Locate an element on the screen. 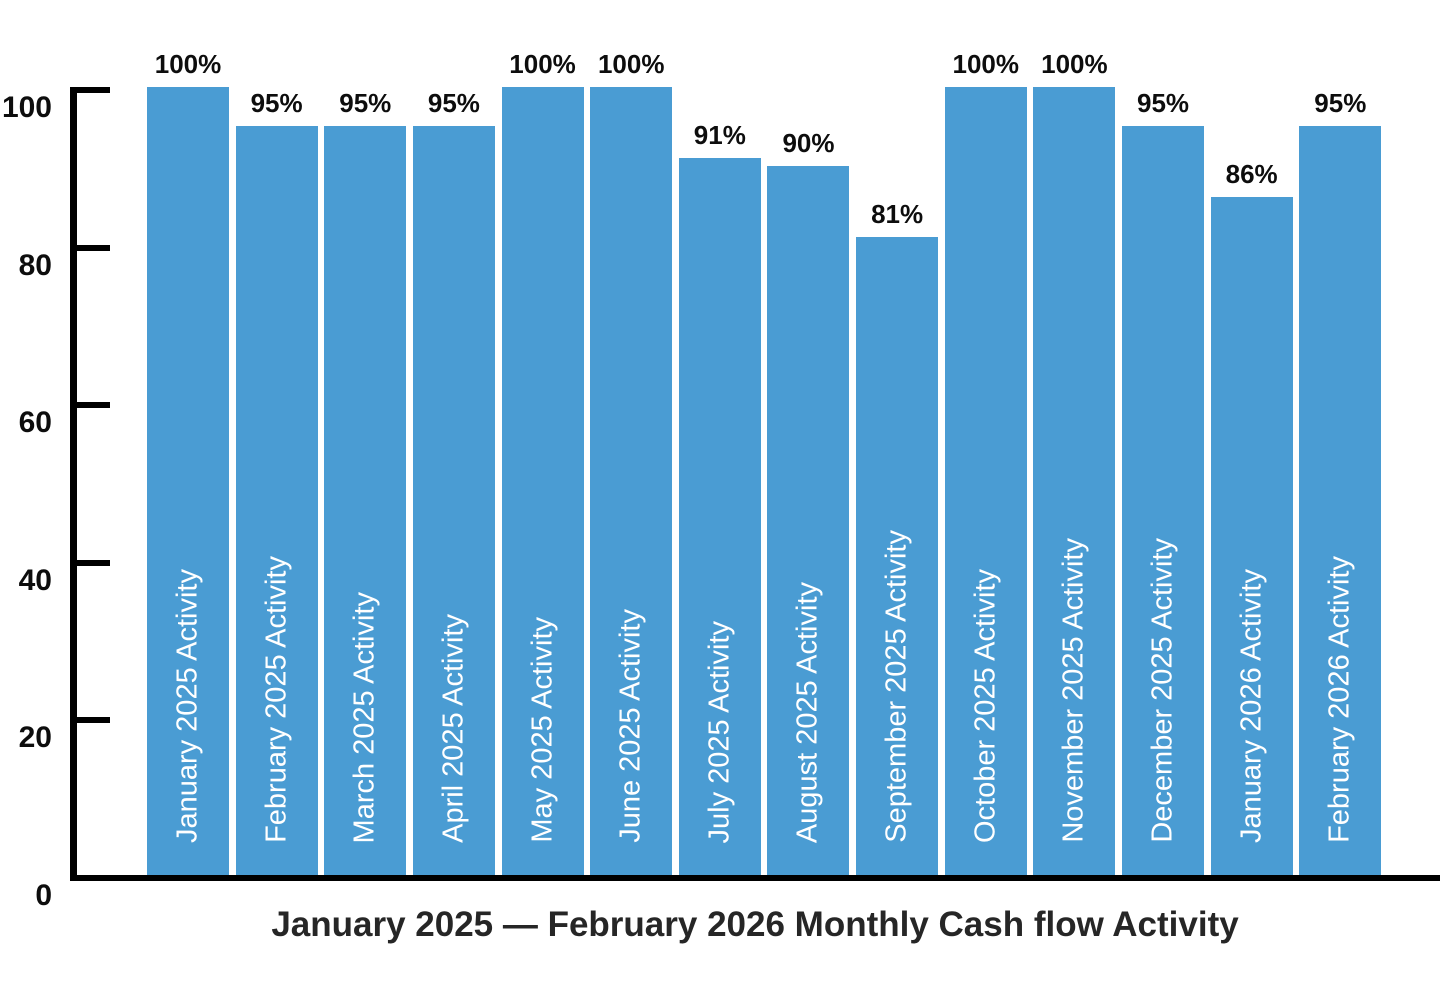  bar-category-label: December 2025 Activity is located at coordinates (1162, 690).